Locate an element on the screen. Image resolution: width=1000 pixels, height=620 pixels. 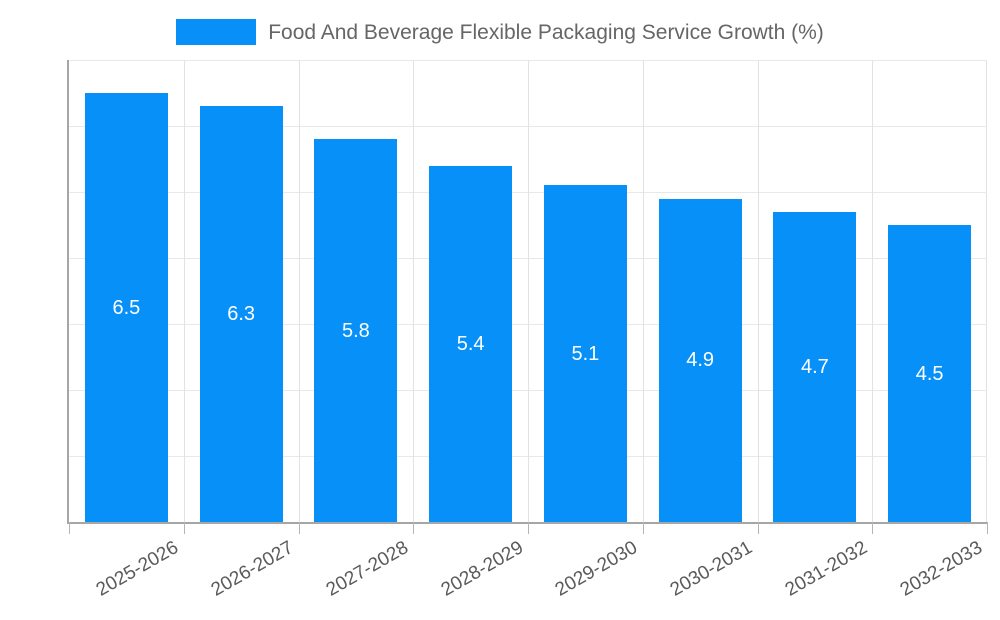
bar: 5.1 is located at coordinates (585, 353).